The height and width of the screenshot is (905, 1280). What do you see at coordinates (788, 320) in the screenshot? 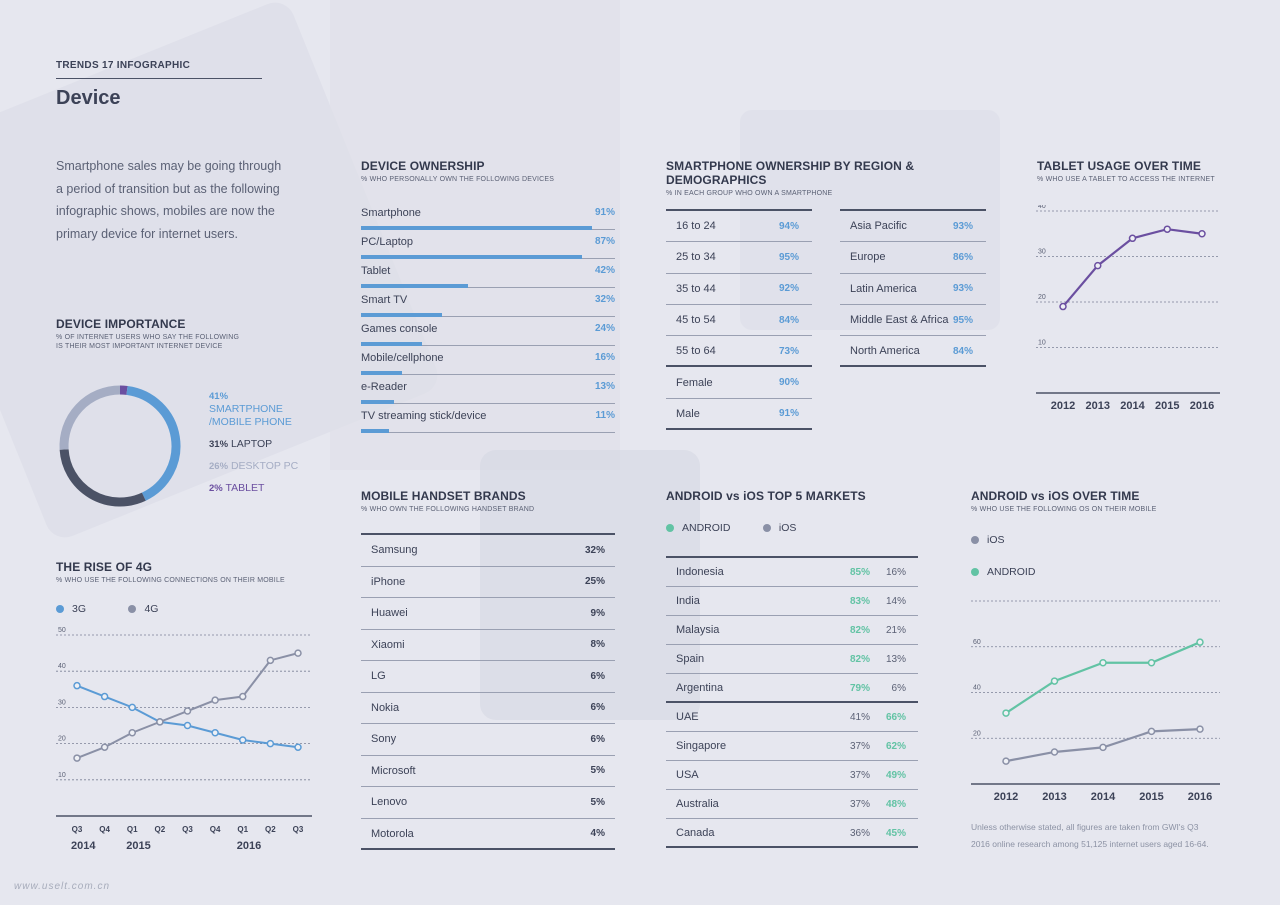
I see `demographic-text: 84%` at bounding box center [788, 320].